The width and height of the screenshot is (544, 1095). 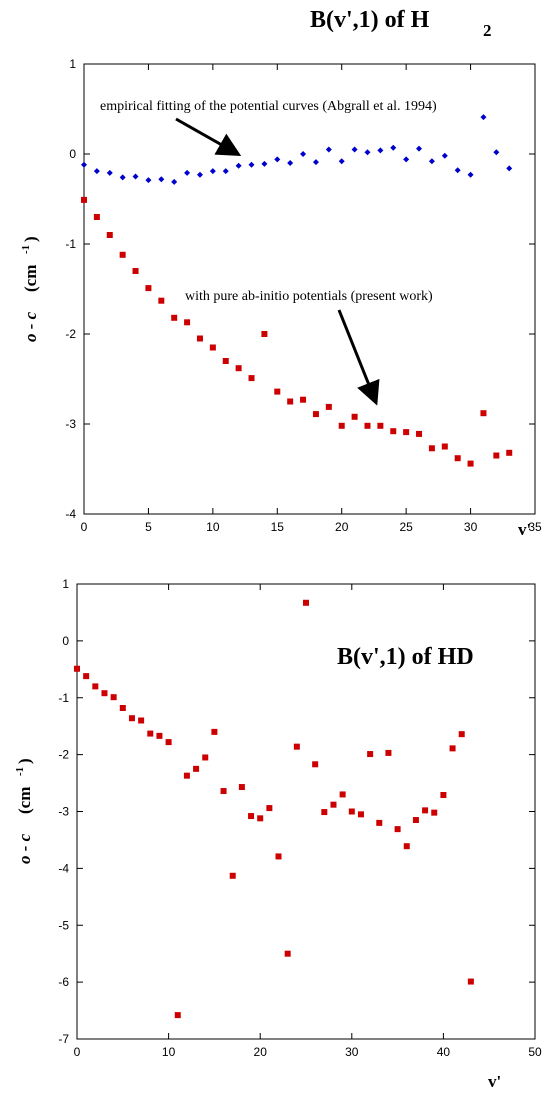 What do you see at coordinates (63, 1039) in the screenshot?
I see `chart-hd-y-tick-label: -7` at bounding box center [63, 1039].